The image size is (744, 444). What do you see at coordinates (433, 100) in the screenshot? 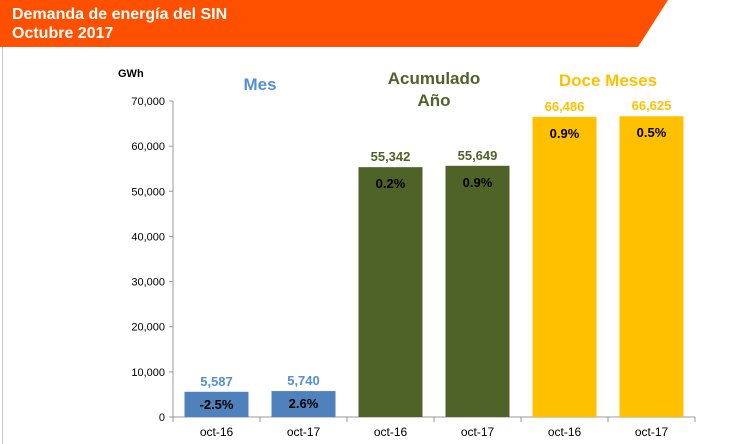
I see `group-title: Año` at bounding box center [433, 100].